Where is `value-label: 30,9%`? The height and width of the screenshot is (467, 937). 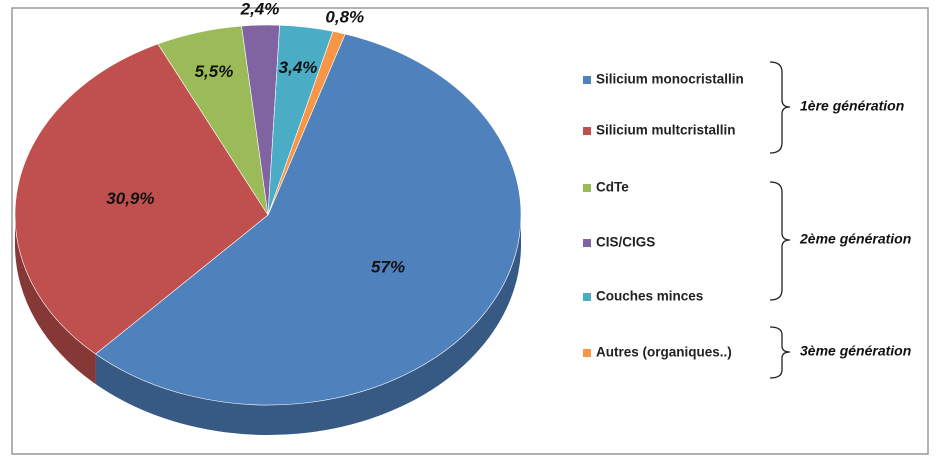 value-label: 30,9% is located at coordinates (130, 198).